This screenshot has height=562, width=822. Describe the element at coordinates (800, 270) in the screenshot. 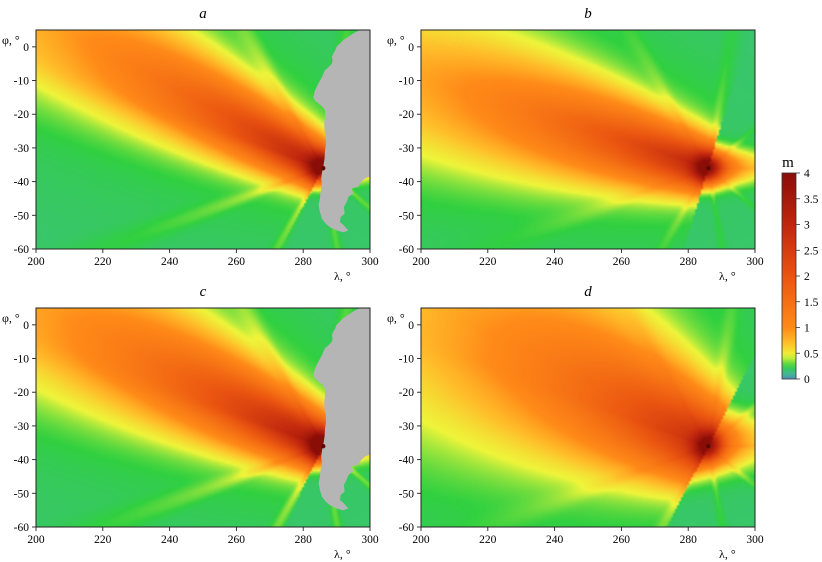

I see `colorbar: m 4 3.5 3 2.5 2 1.5 1 0.5 0` at that location.